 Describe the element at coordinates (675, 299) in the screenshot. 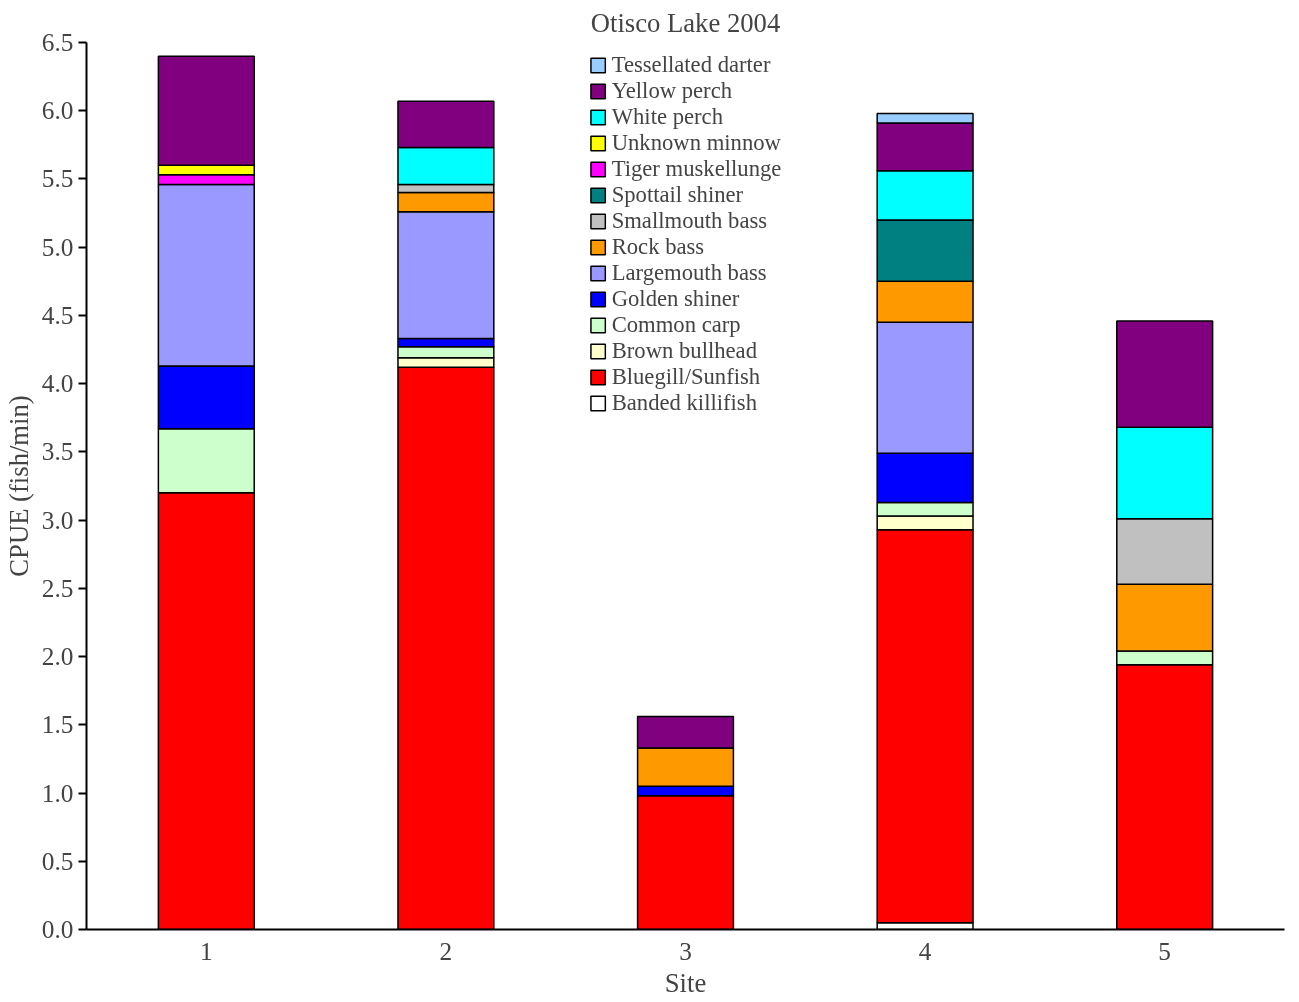

I see `legend-label: Golden shiner` at that location.